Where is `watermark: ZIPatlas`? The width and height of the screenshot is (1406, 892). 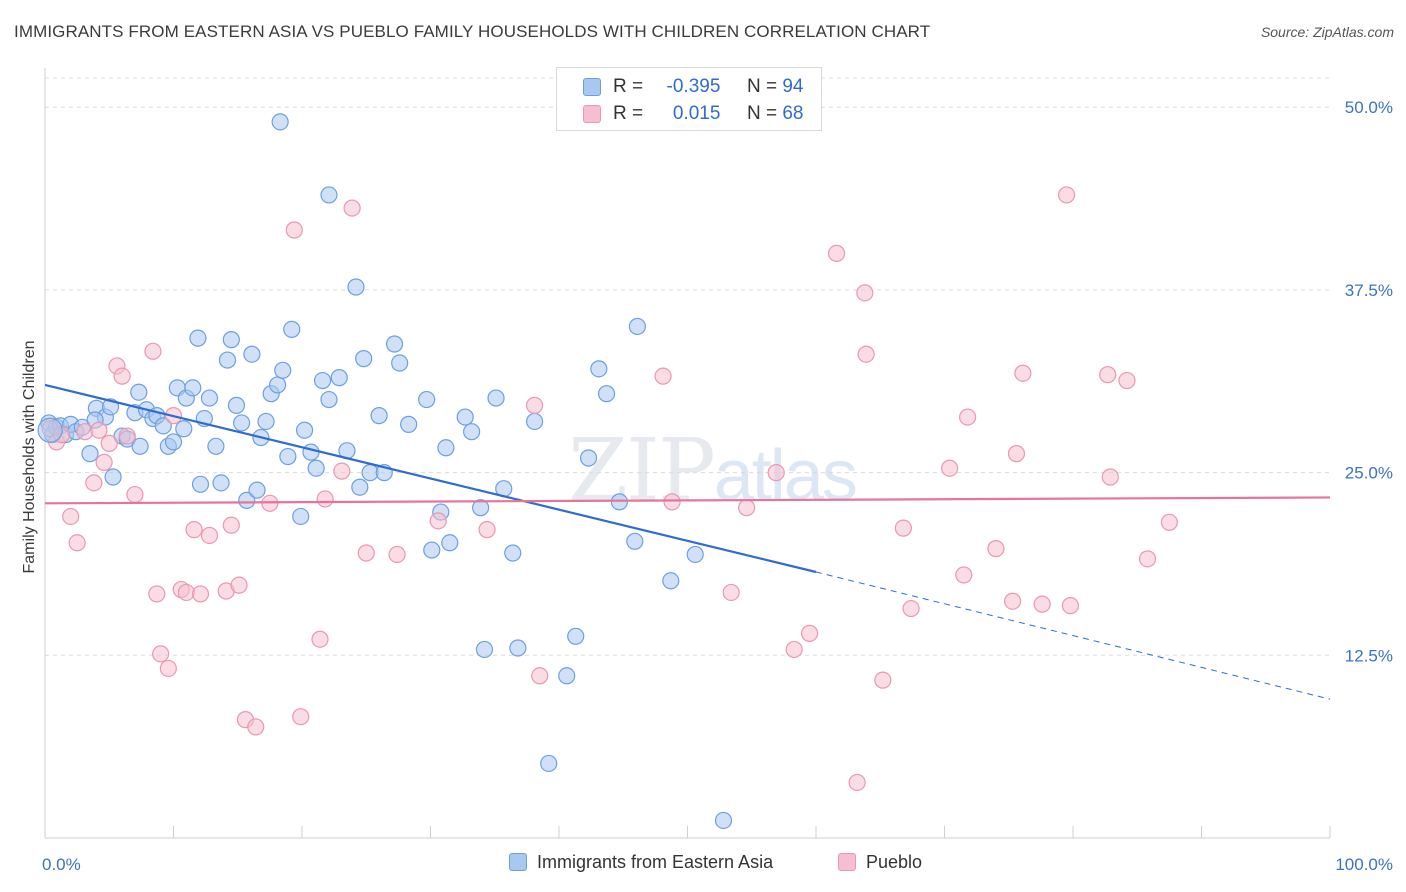 watermark: ZIPatlas is located at coordinates (712, 471).